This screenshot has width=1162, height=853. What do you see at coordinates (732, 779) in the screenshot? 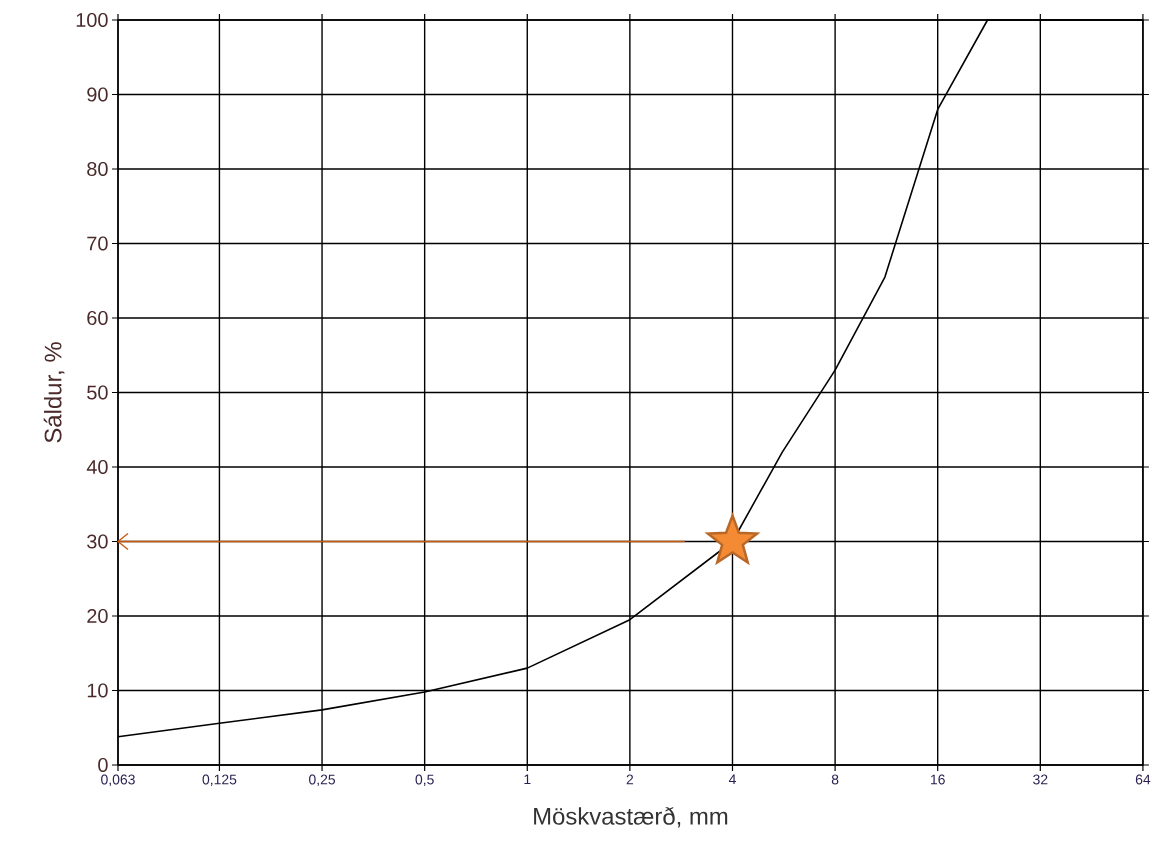
I see `x-tick-label: 4` at bounding box center [732, 779].